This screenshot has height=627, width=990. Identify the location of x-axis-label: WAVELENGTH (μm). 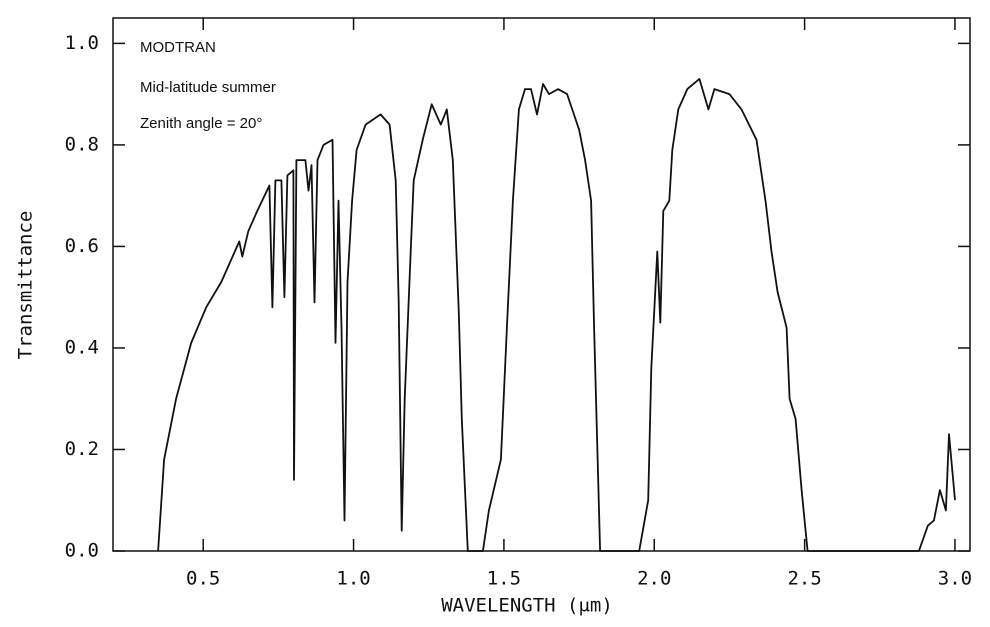
(527, 606).